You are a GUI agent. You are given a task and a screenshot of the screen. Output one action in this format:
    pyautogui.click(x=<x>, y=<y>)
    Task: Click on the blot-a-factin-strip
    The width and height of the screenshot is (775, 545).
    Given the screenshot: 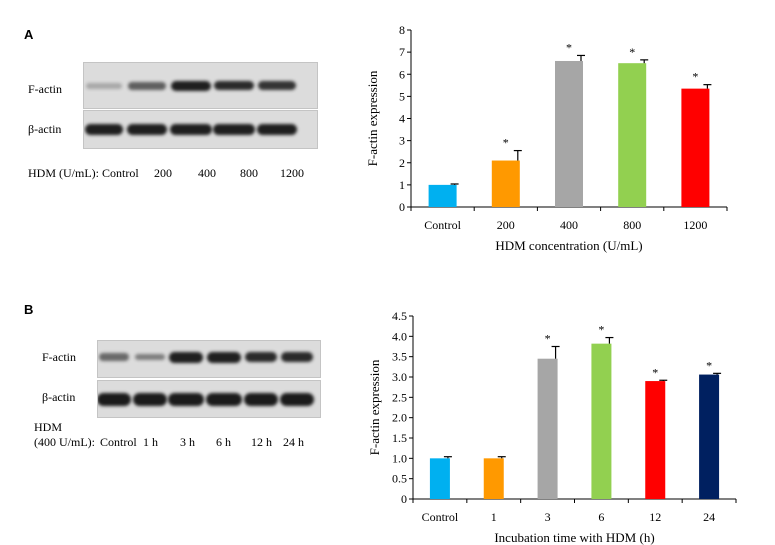 What is the action you would take?
    pyautogui.click(x=200, y=85)
    